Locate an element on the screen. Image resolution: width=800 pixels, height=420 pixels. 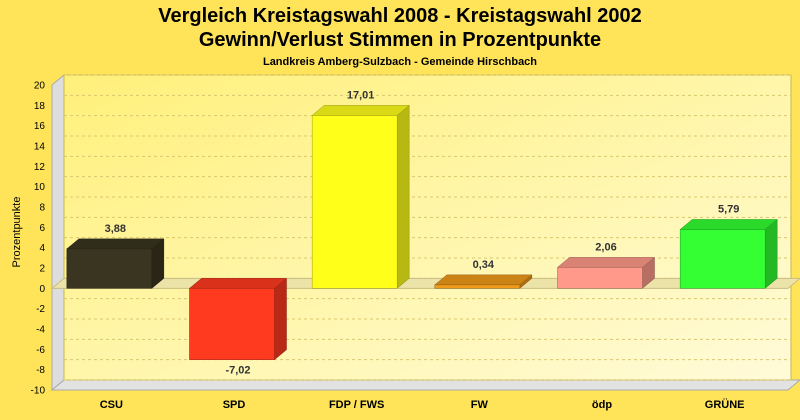
bar-4: 0,34 is located at coordinates (483, 274).